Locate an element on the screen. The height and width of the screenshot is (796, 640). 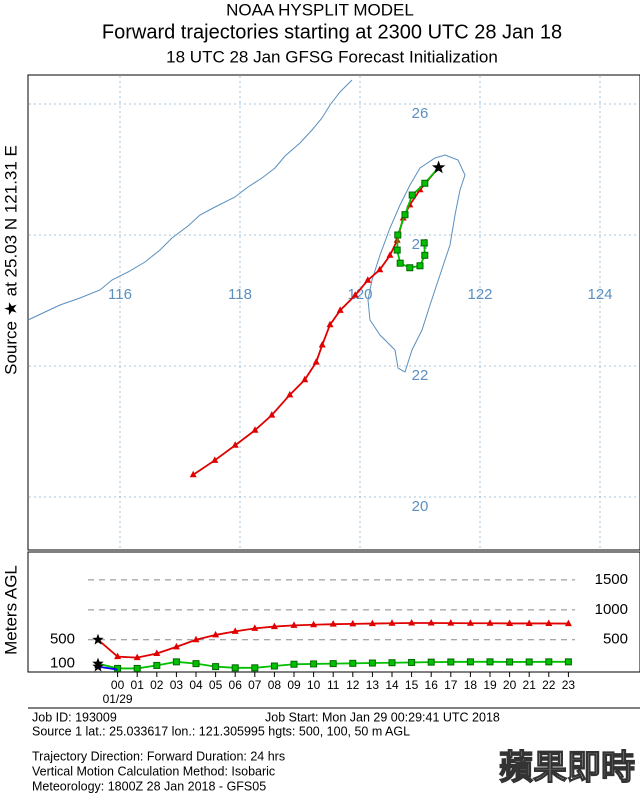
footer-line: Job ID: 193009 is located at coordinates (74, 717).